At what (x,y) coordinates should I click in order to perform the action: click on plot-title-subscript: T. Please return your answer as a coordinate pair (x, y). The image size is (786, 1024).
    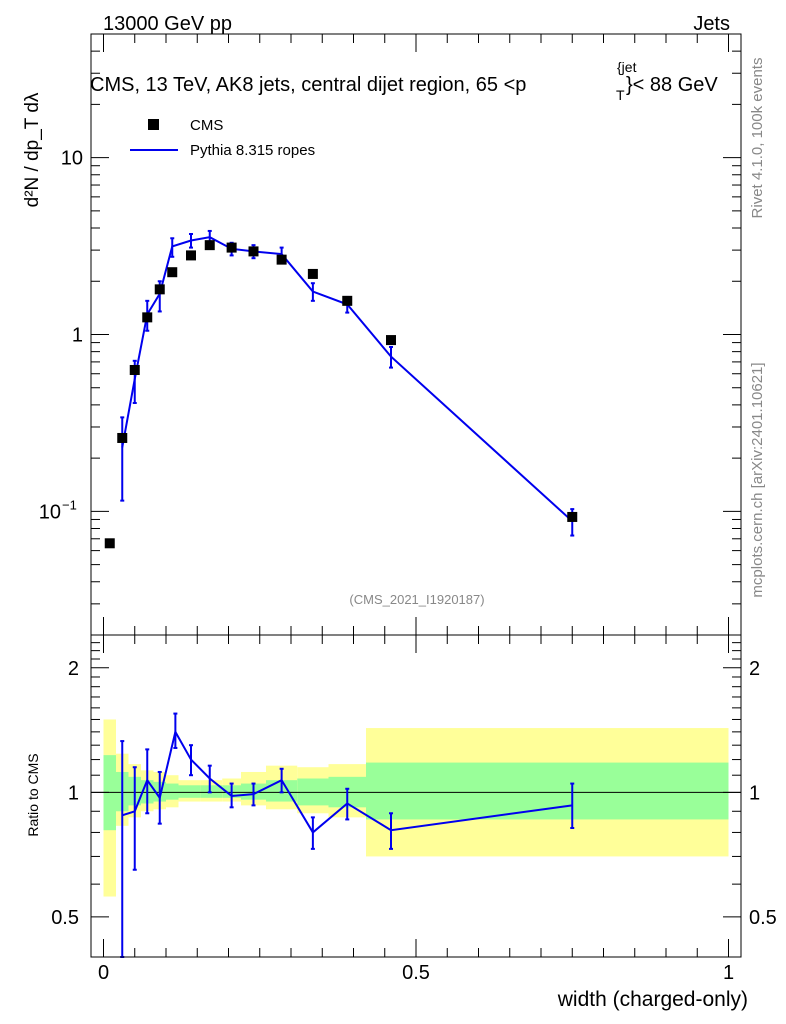
    Looking at the image, I should click on (620, 95).